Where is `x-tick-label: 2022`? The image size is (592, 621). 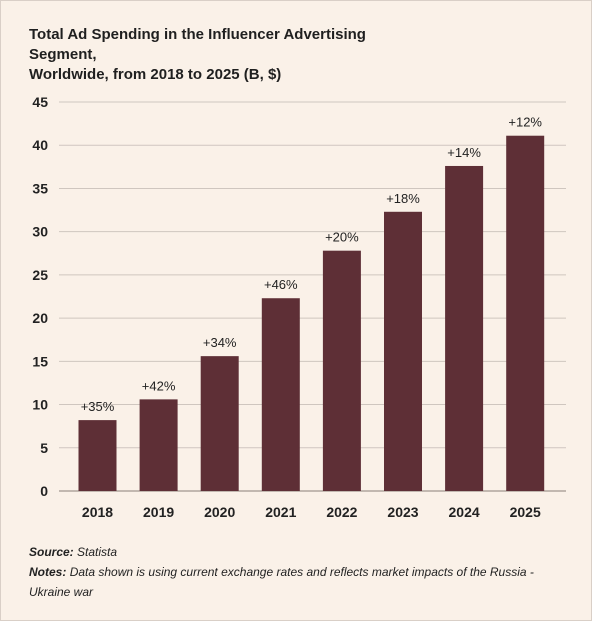 x-tick-label: 2022 is located at coordinates (341, 512).